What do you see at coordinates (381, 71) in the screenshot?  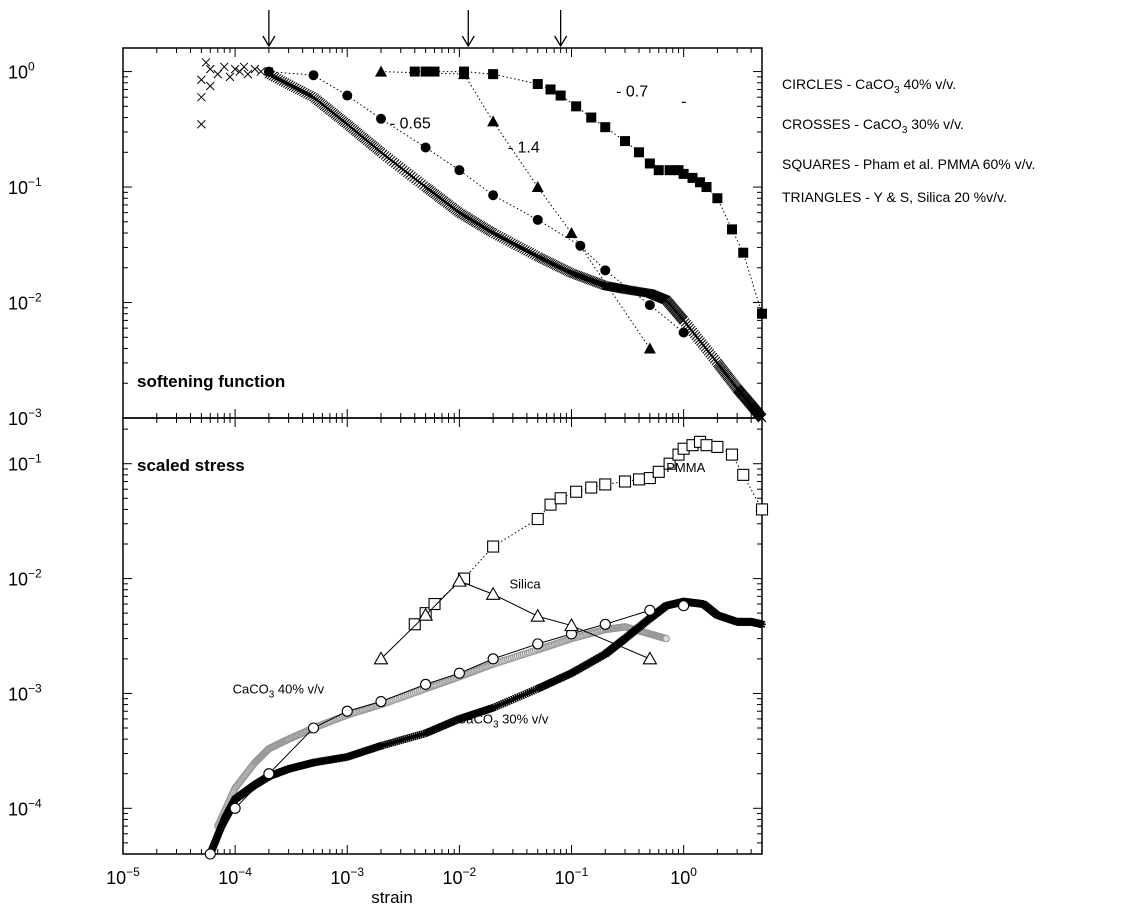 I see `triangles-point` at bounding box center [381, 71].